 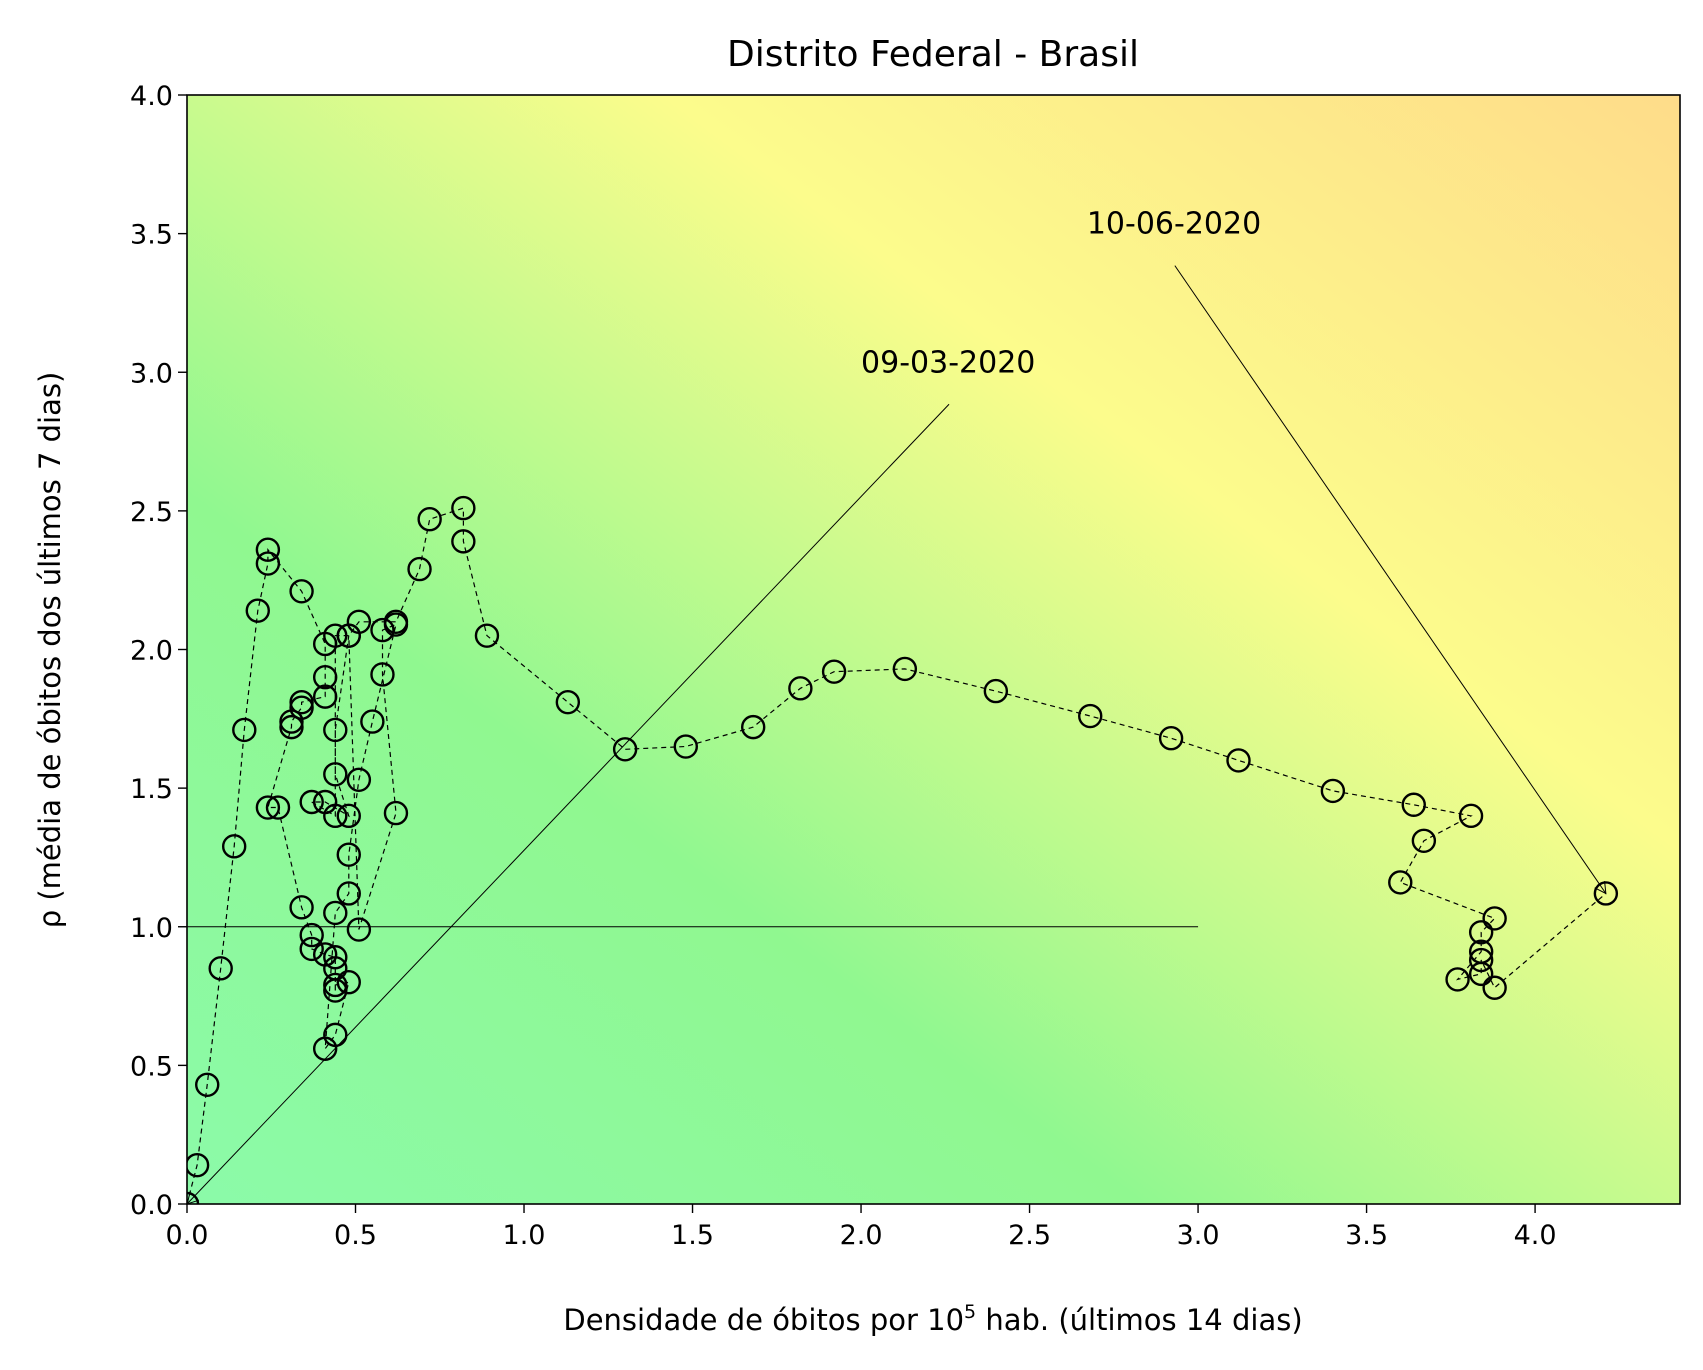 I want to click on x-axis-label-main: Densidade de óbitos por 10, so click(x=763, y=1320).